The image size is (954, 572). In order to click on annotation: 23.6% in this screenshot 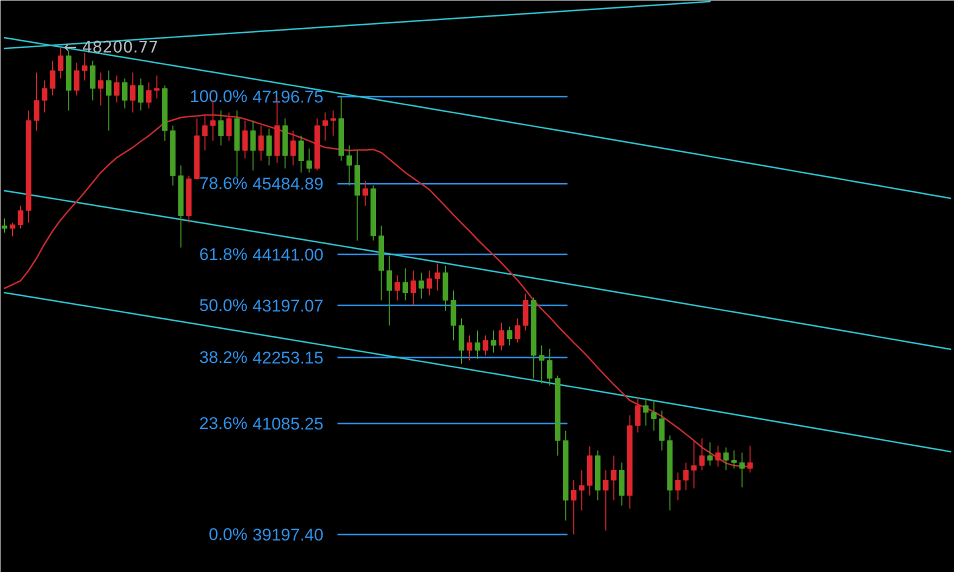, I will do `click(223, 424)`.